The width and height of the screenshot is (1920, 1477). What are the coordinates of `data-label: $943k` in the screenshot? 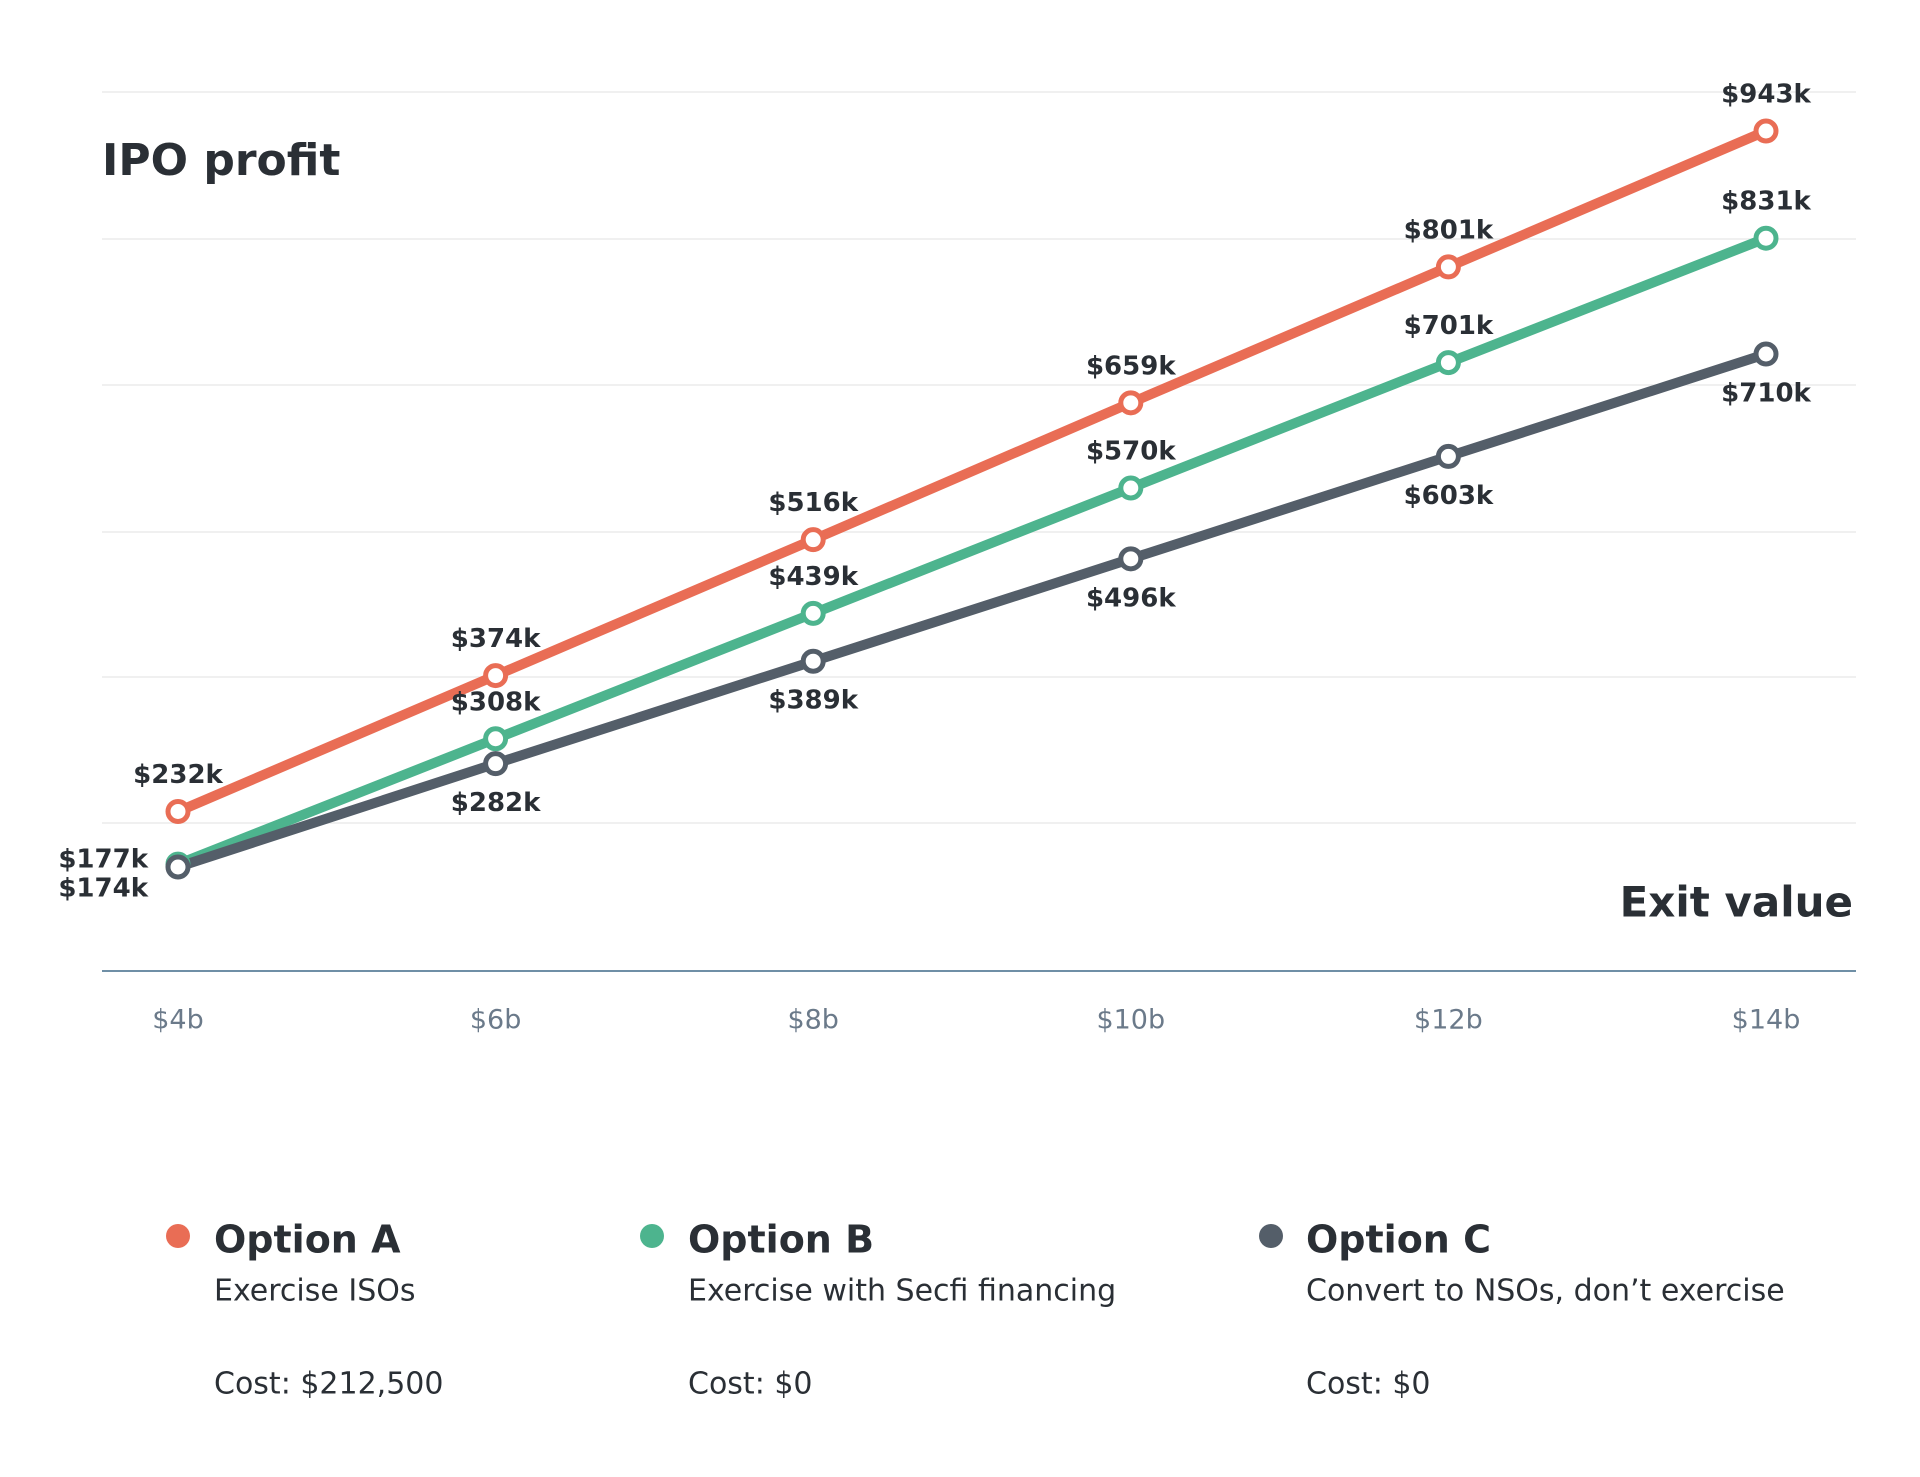 It's located at (1766, 95).